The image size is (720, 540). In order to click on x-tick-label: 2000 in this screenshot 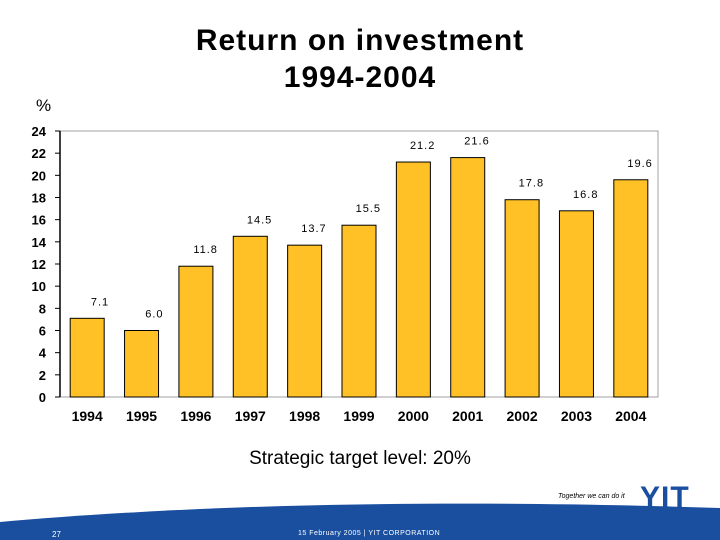, I will do `click(413, 416)`.